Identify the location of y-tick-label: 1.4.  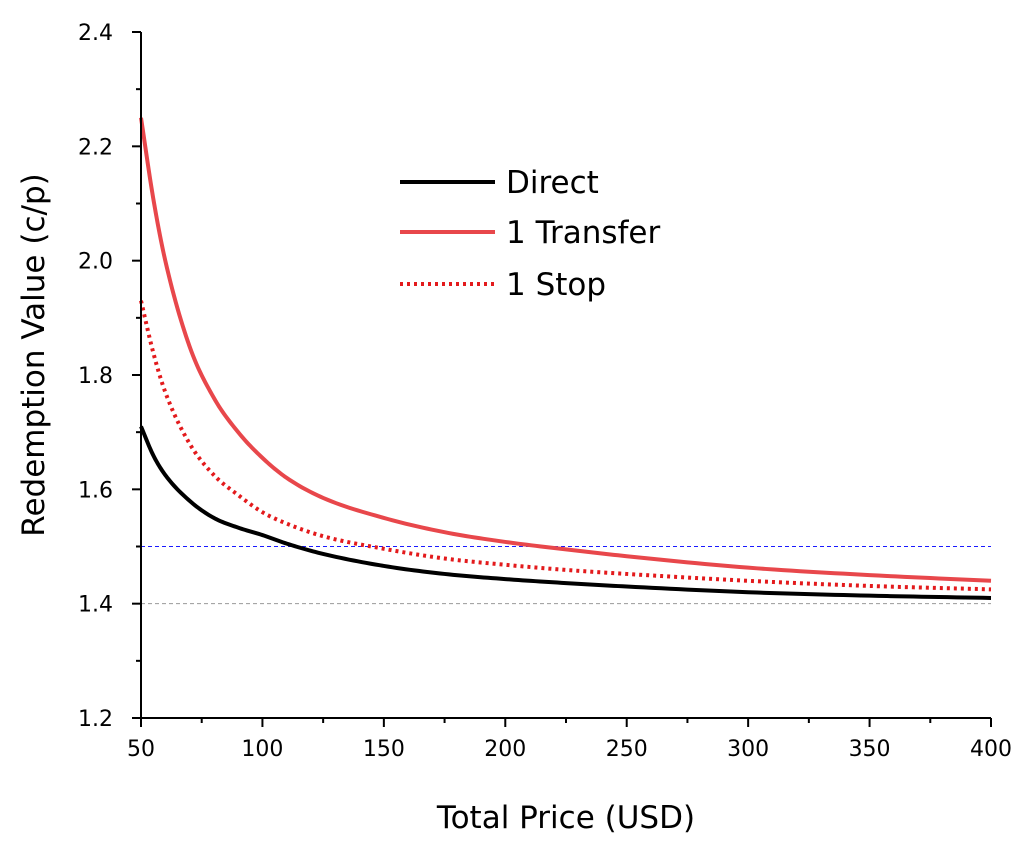
(95, 605).